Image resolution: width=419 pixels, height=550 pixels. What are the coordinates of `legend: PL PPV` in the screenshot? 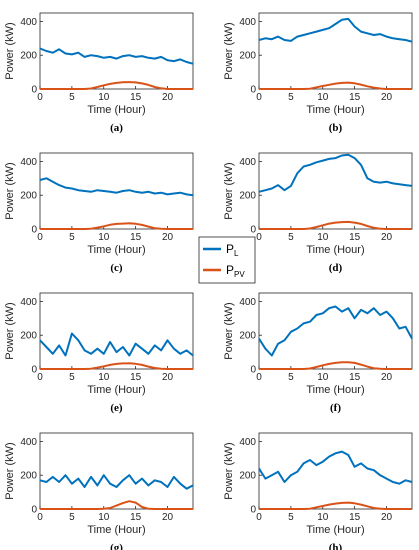 It's located at (227, 260).